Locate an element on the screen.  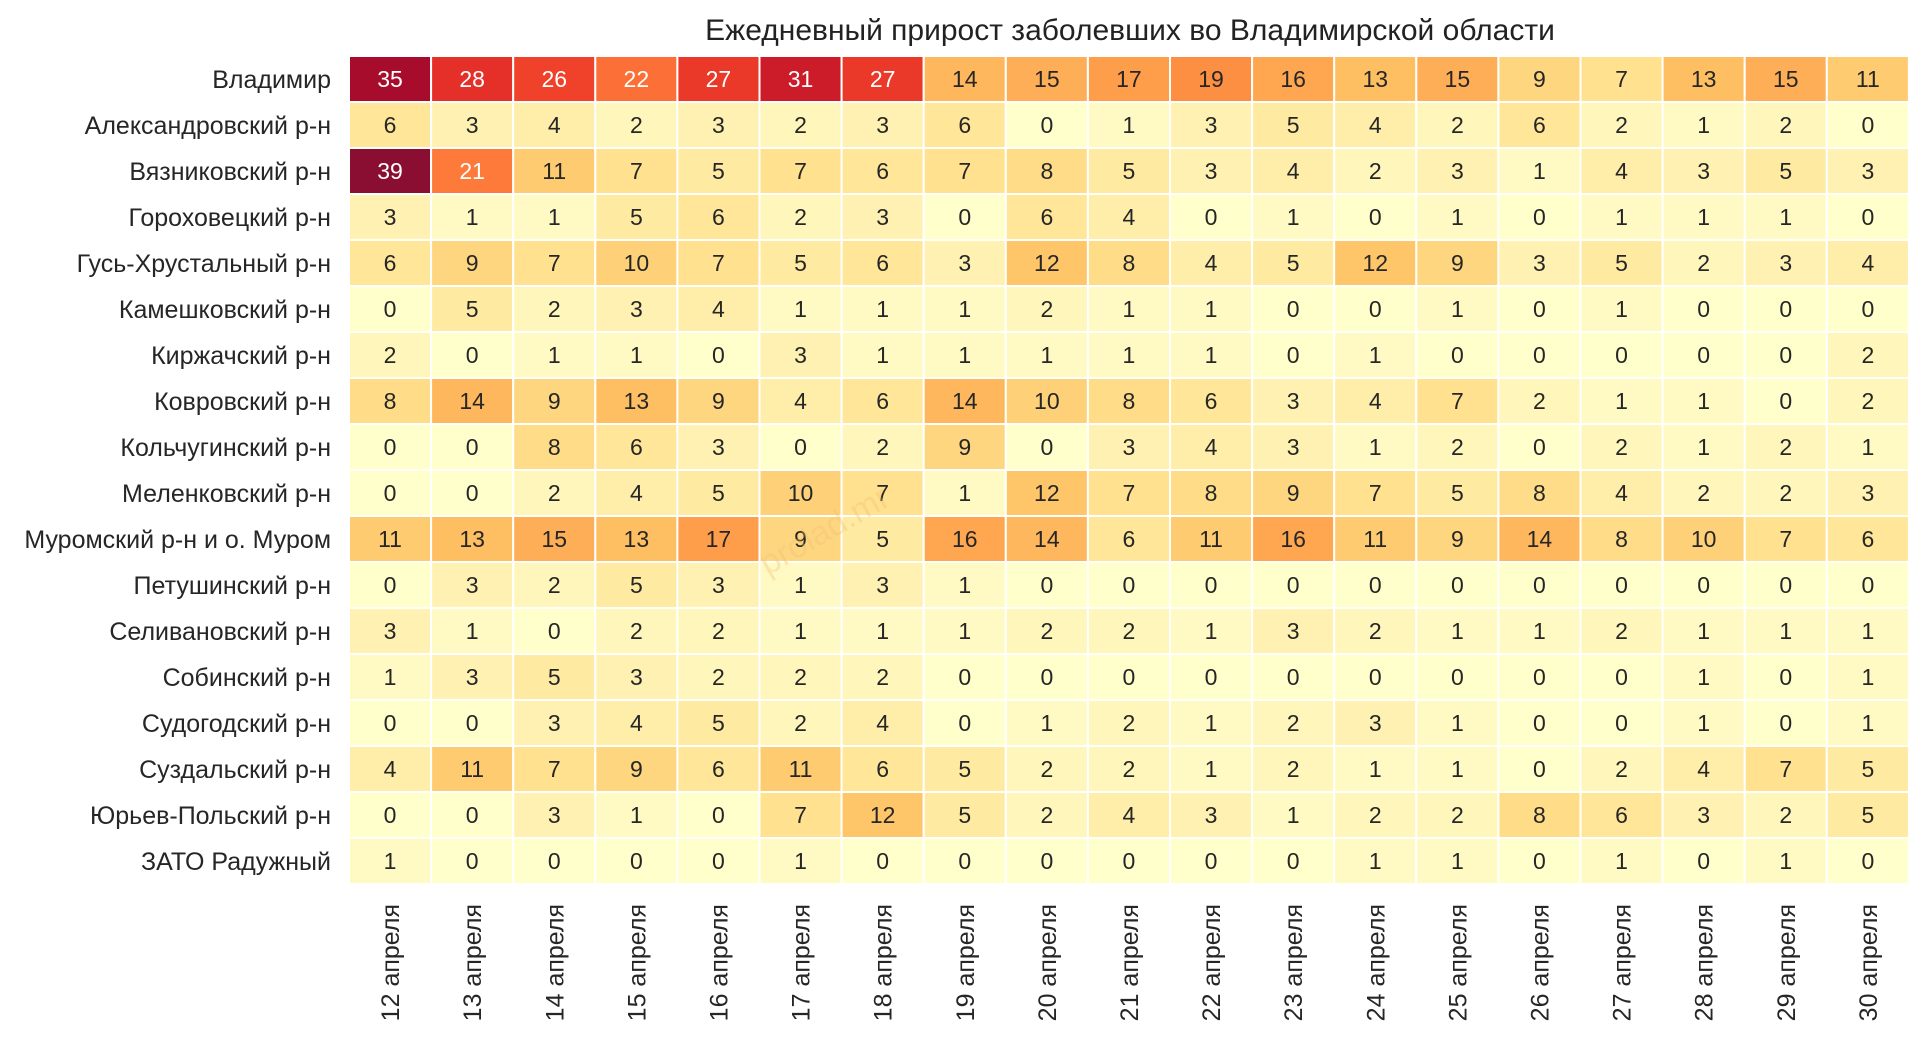
cell-value-label: 10 is located at coordinates (1704, 539).